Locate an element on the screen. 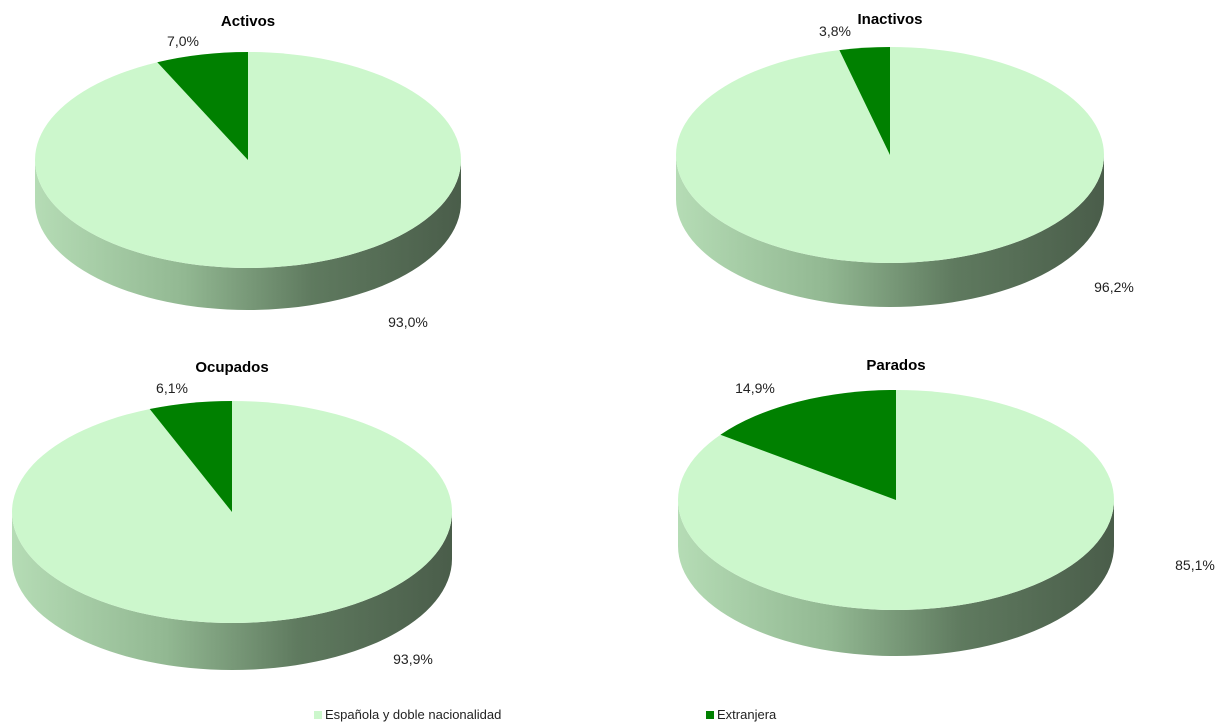 This screenshot has width=1222, height=727. legend-item-espanola: Española y doble nacionalidad is located at coordinates (407, 714).